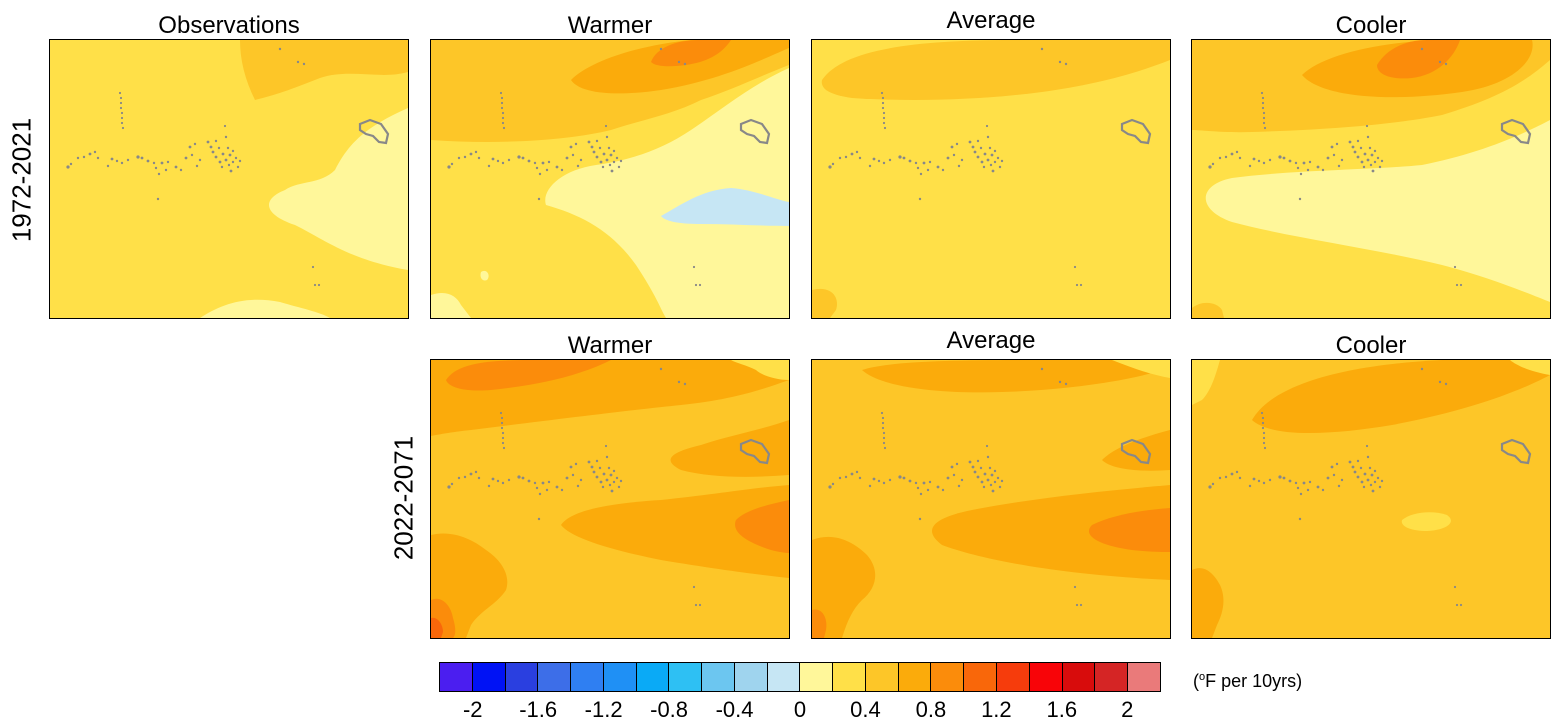 The height and width of the screenshot is (728, 1562). What do you see at coordinates (21, 180) in the screenshot?
I see `row-label-1972-2021: 1972-2021` at bounding box center [21, 180].